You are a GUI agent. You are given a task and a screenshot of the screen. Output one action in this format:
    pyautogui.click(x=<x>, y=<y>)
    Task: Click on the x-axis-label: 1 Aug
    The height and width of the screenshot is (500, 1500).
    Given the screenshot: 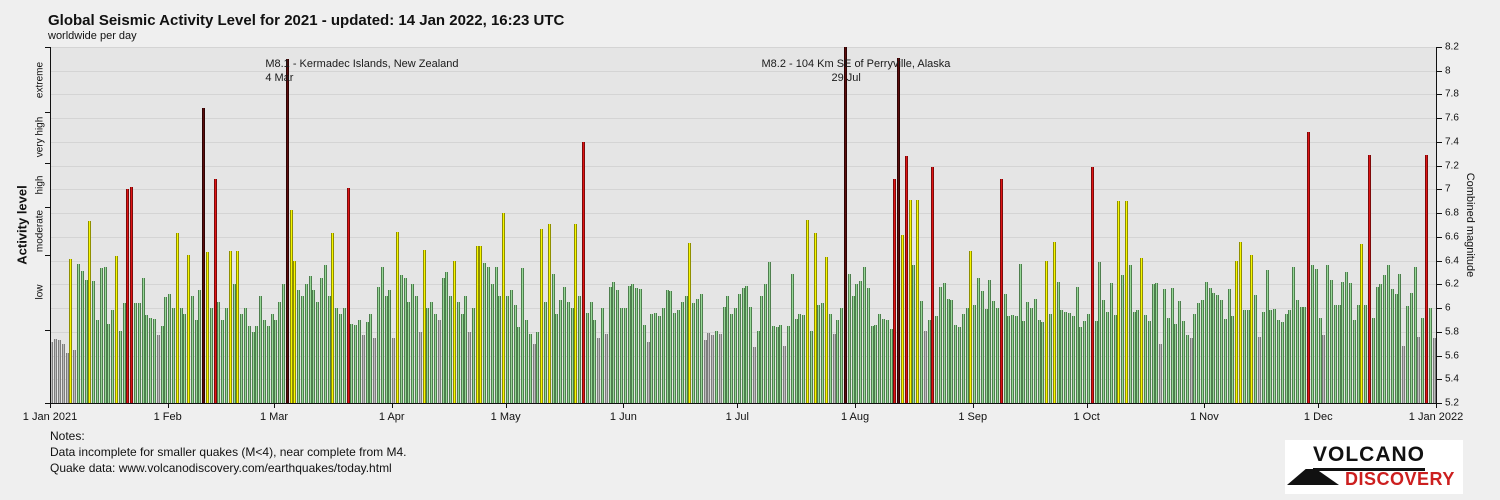 What is the action you would take?
    pyautogui.click(x=855, y=417)
    